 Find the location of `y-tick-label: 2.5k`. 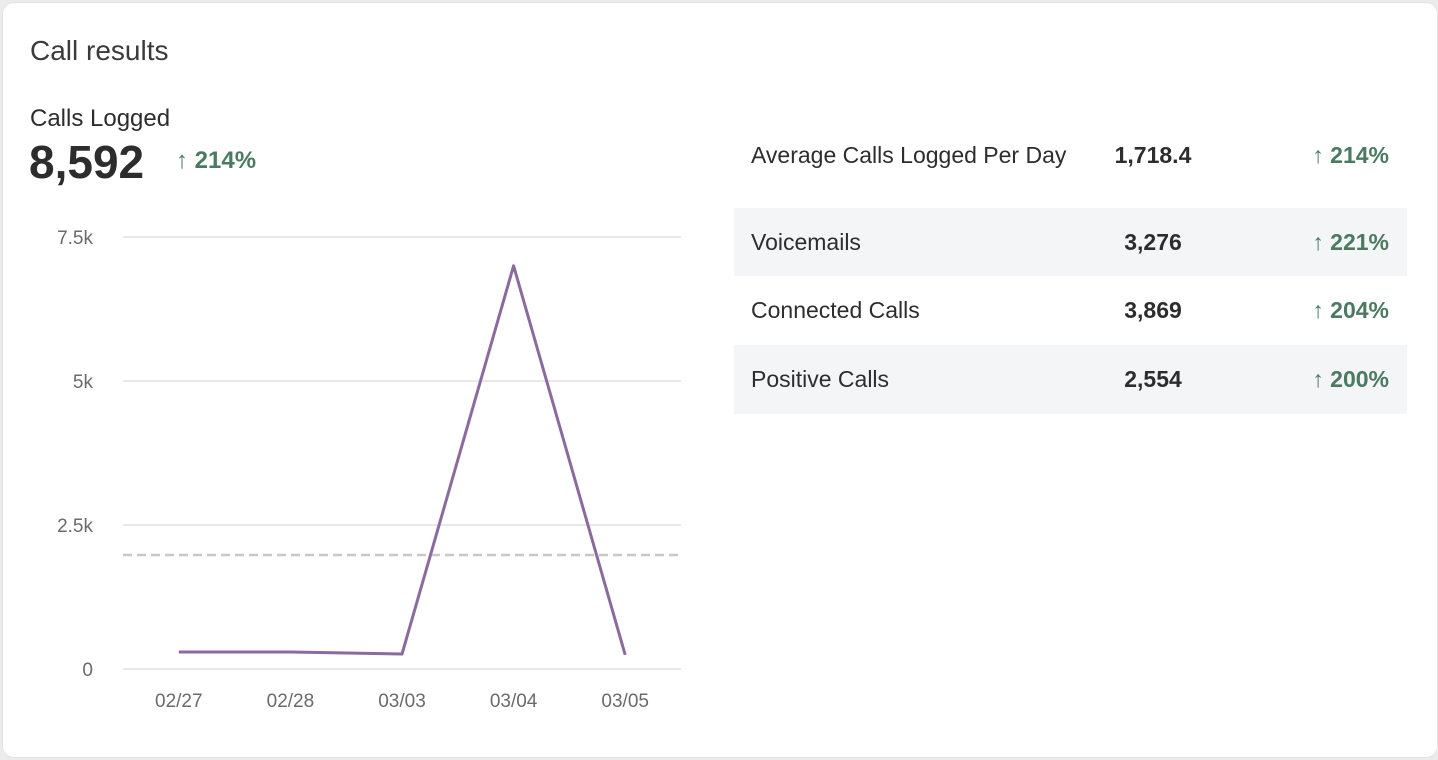

y-tick-label: 2.5k is located at coordinates (75, 526).